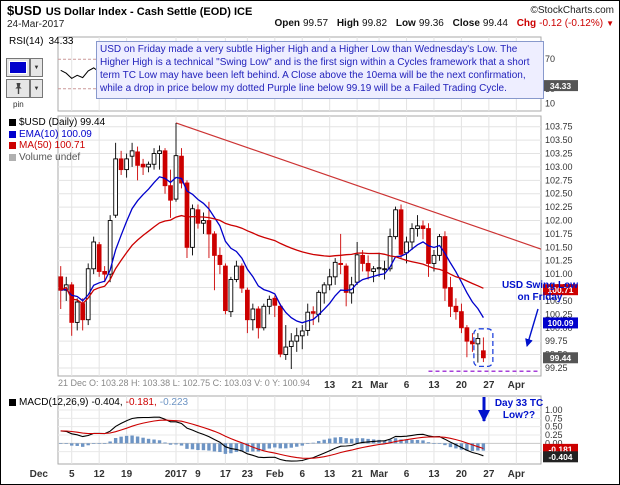  Describe the element at coordinates (52, 146) in the screenshot. I see `legend-ma50-label: MA(50) 100.71` at that location.